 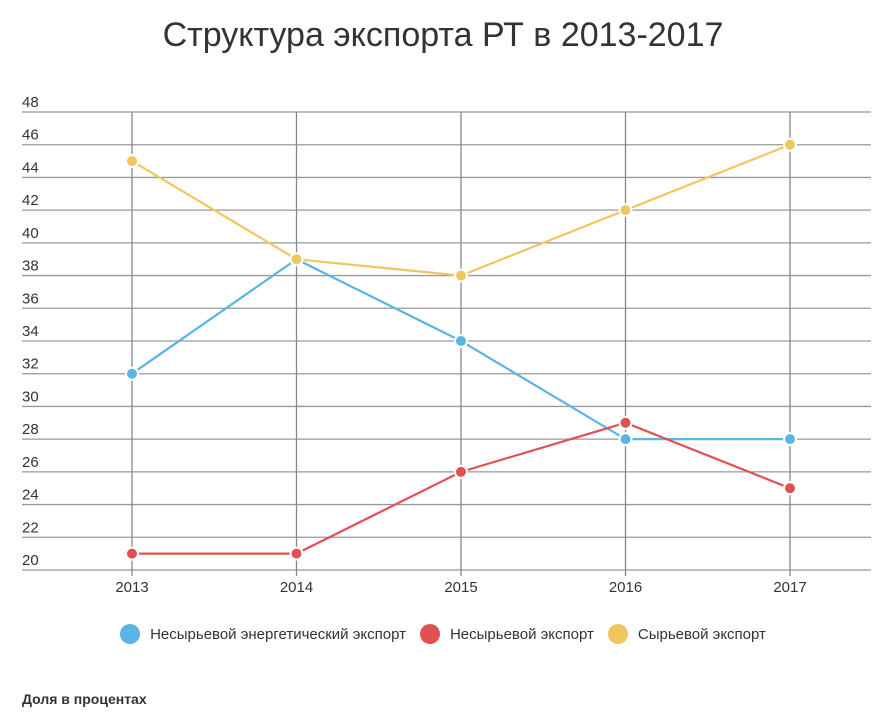 I want to click on y-tick-label: 28, so click(x=30, y=429).